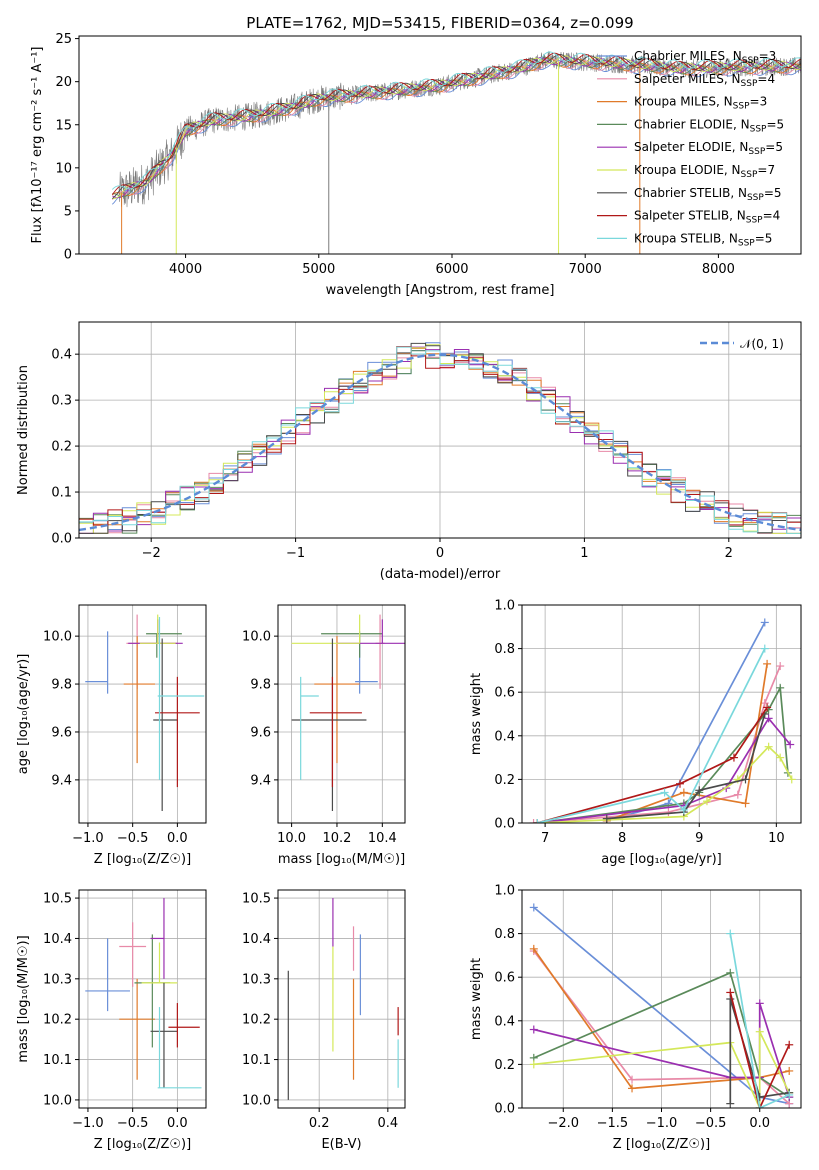 The image size is (819, 1170). What do you see at coordinates (177, 1123) in the screenshot?
I see `x-tick-label: 0.0` at bounding box center [177, 1123].